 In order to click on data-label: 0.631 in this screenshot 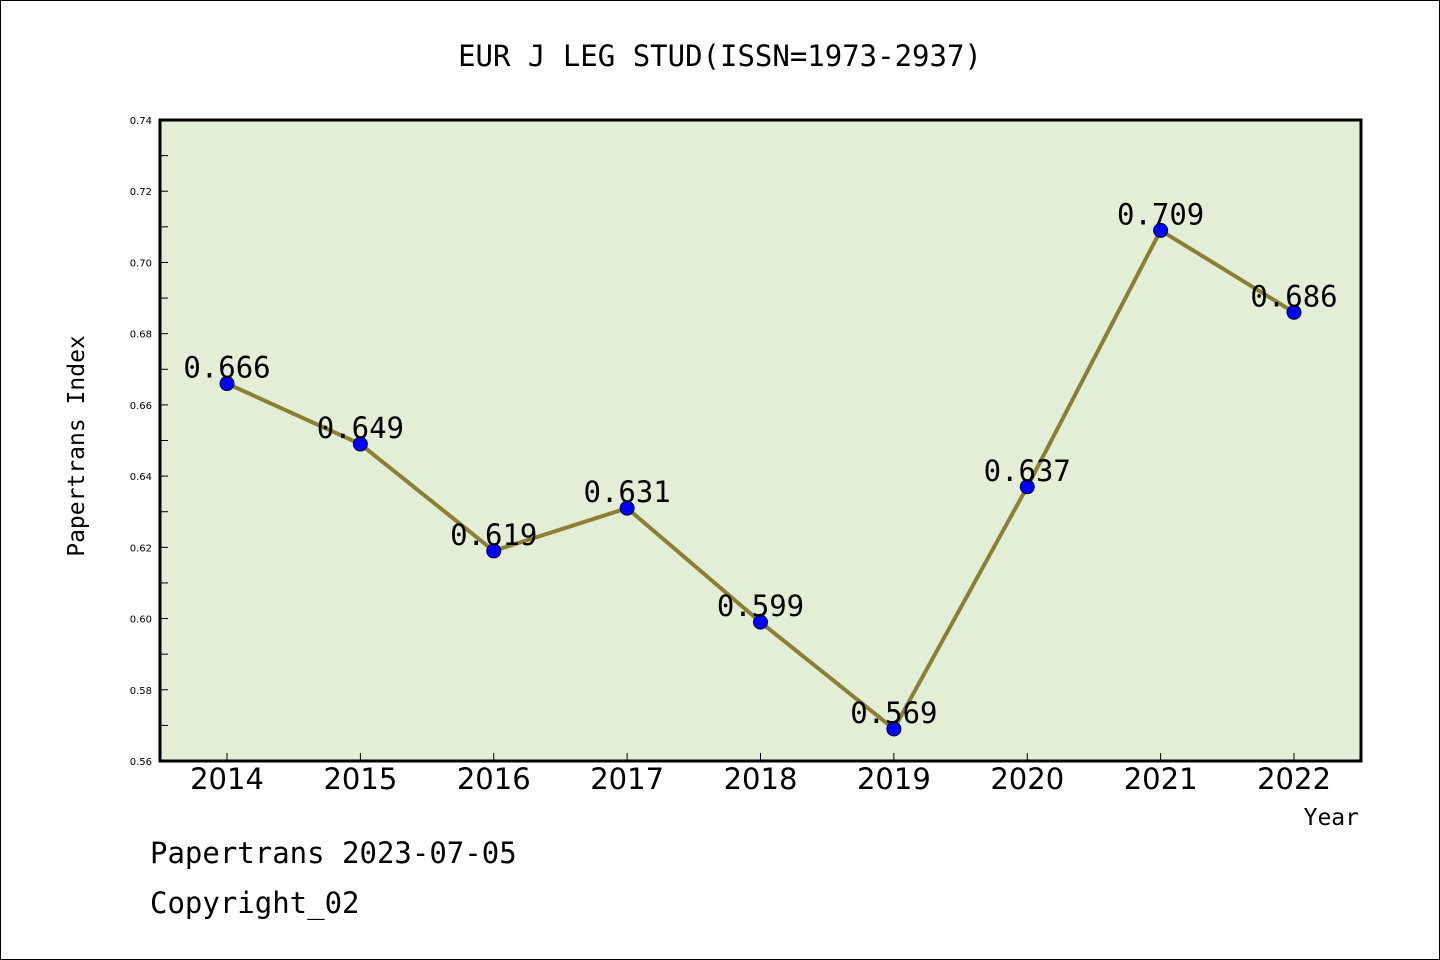, I will do `click(626, 492)`.